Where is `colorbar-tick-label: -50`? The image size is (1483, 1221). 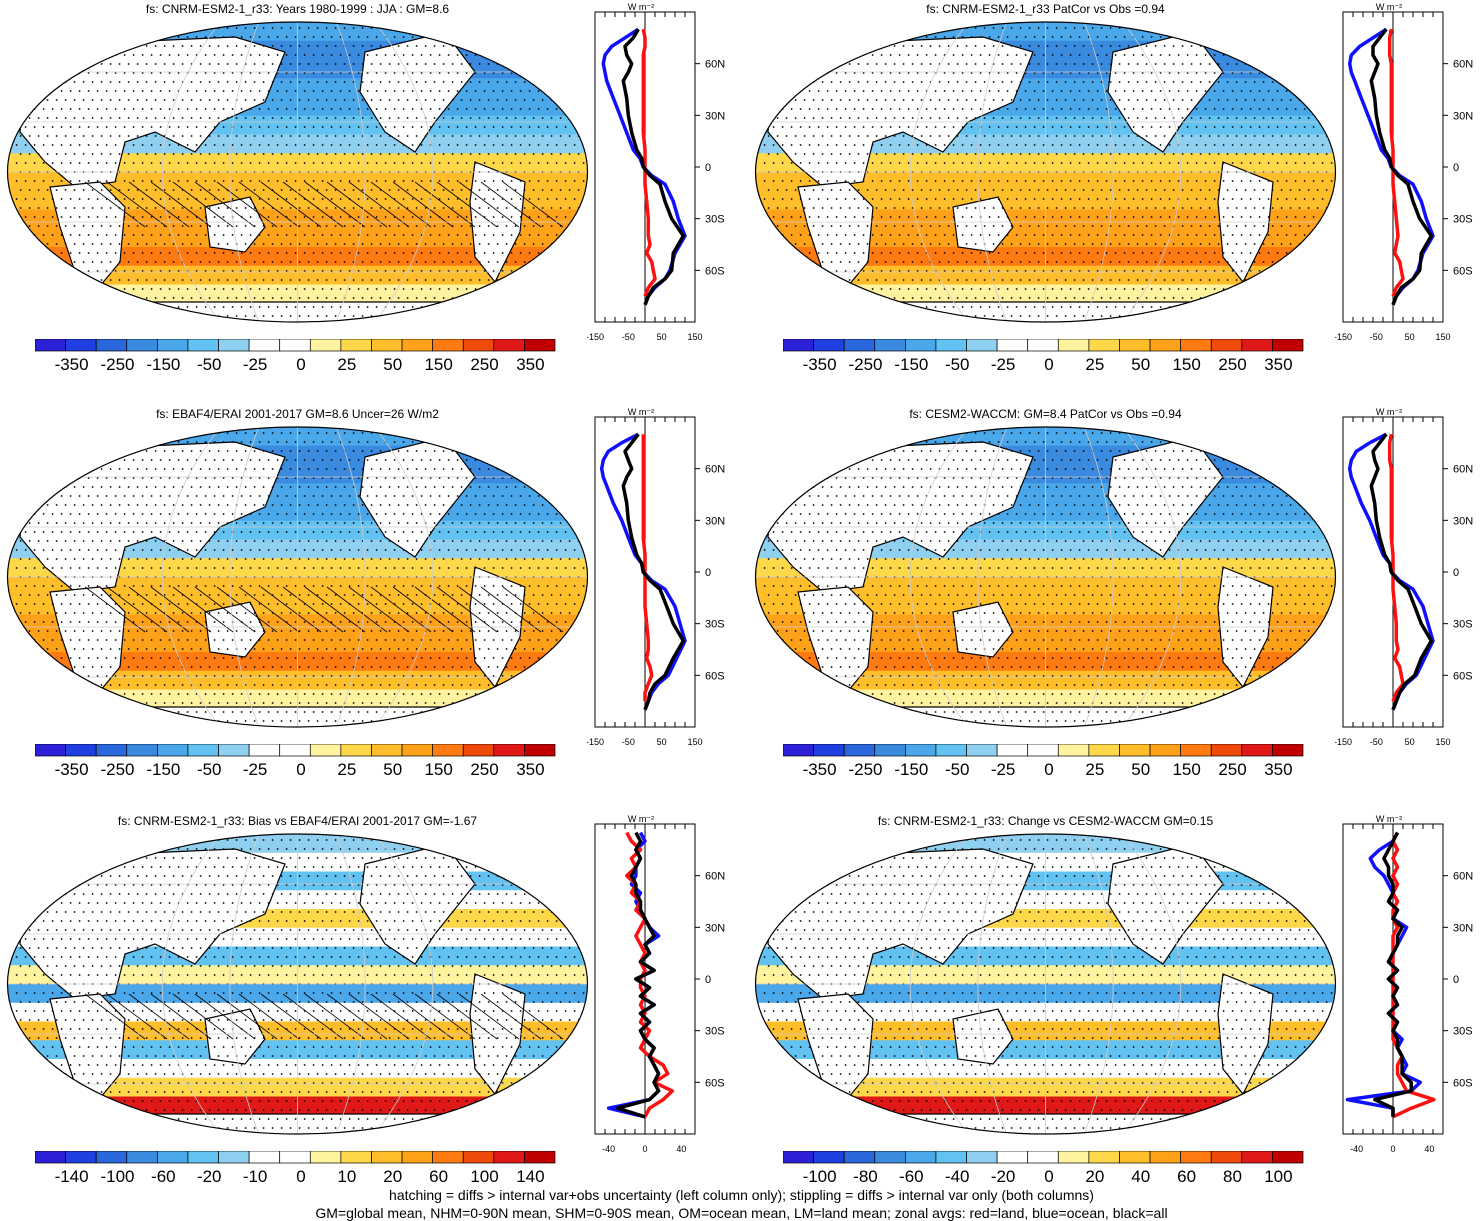 colorbar-tick-label: -50 is located at coordinates (209, 364).